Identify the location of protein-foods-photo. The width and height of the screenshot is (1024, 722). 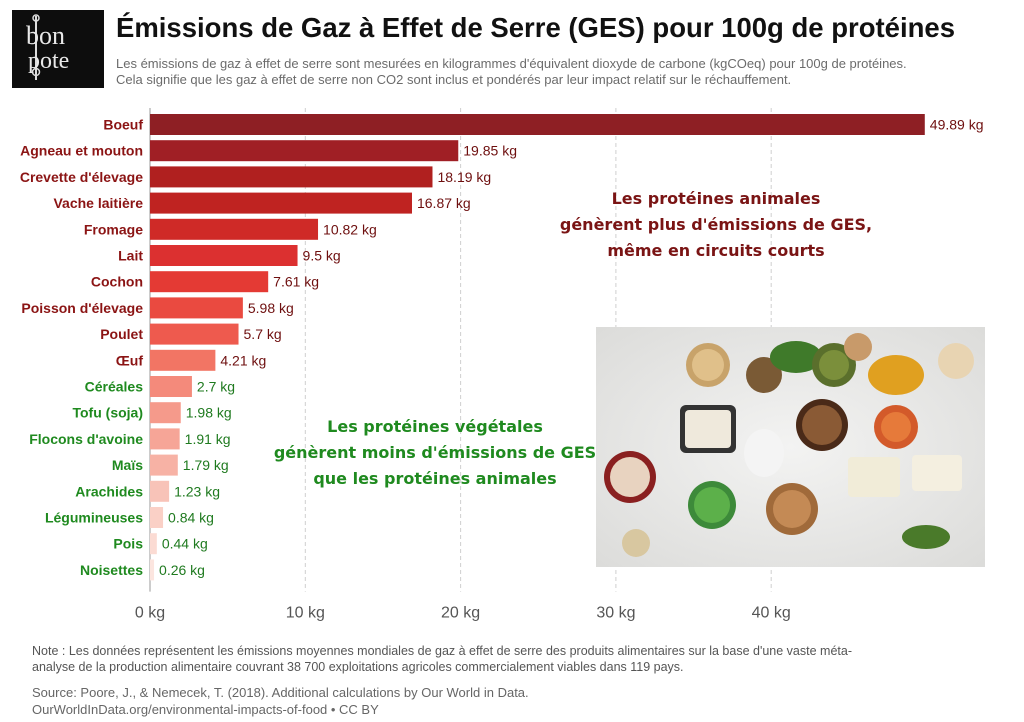
(790, 447).